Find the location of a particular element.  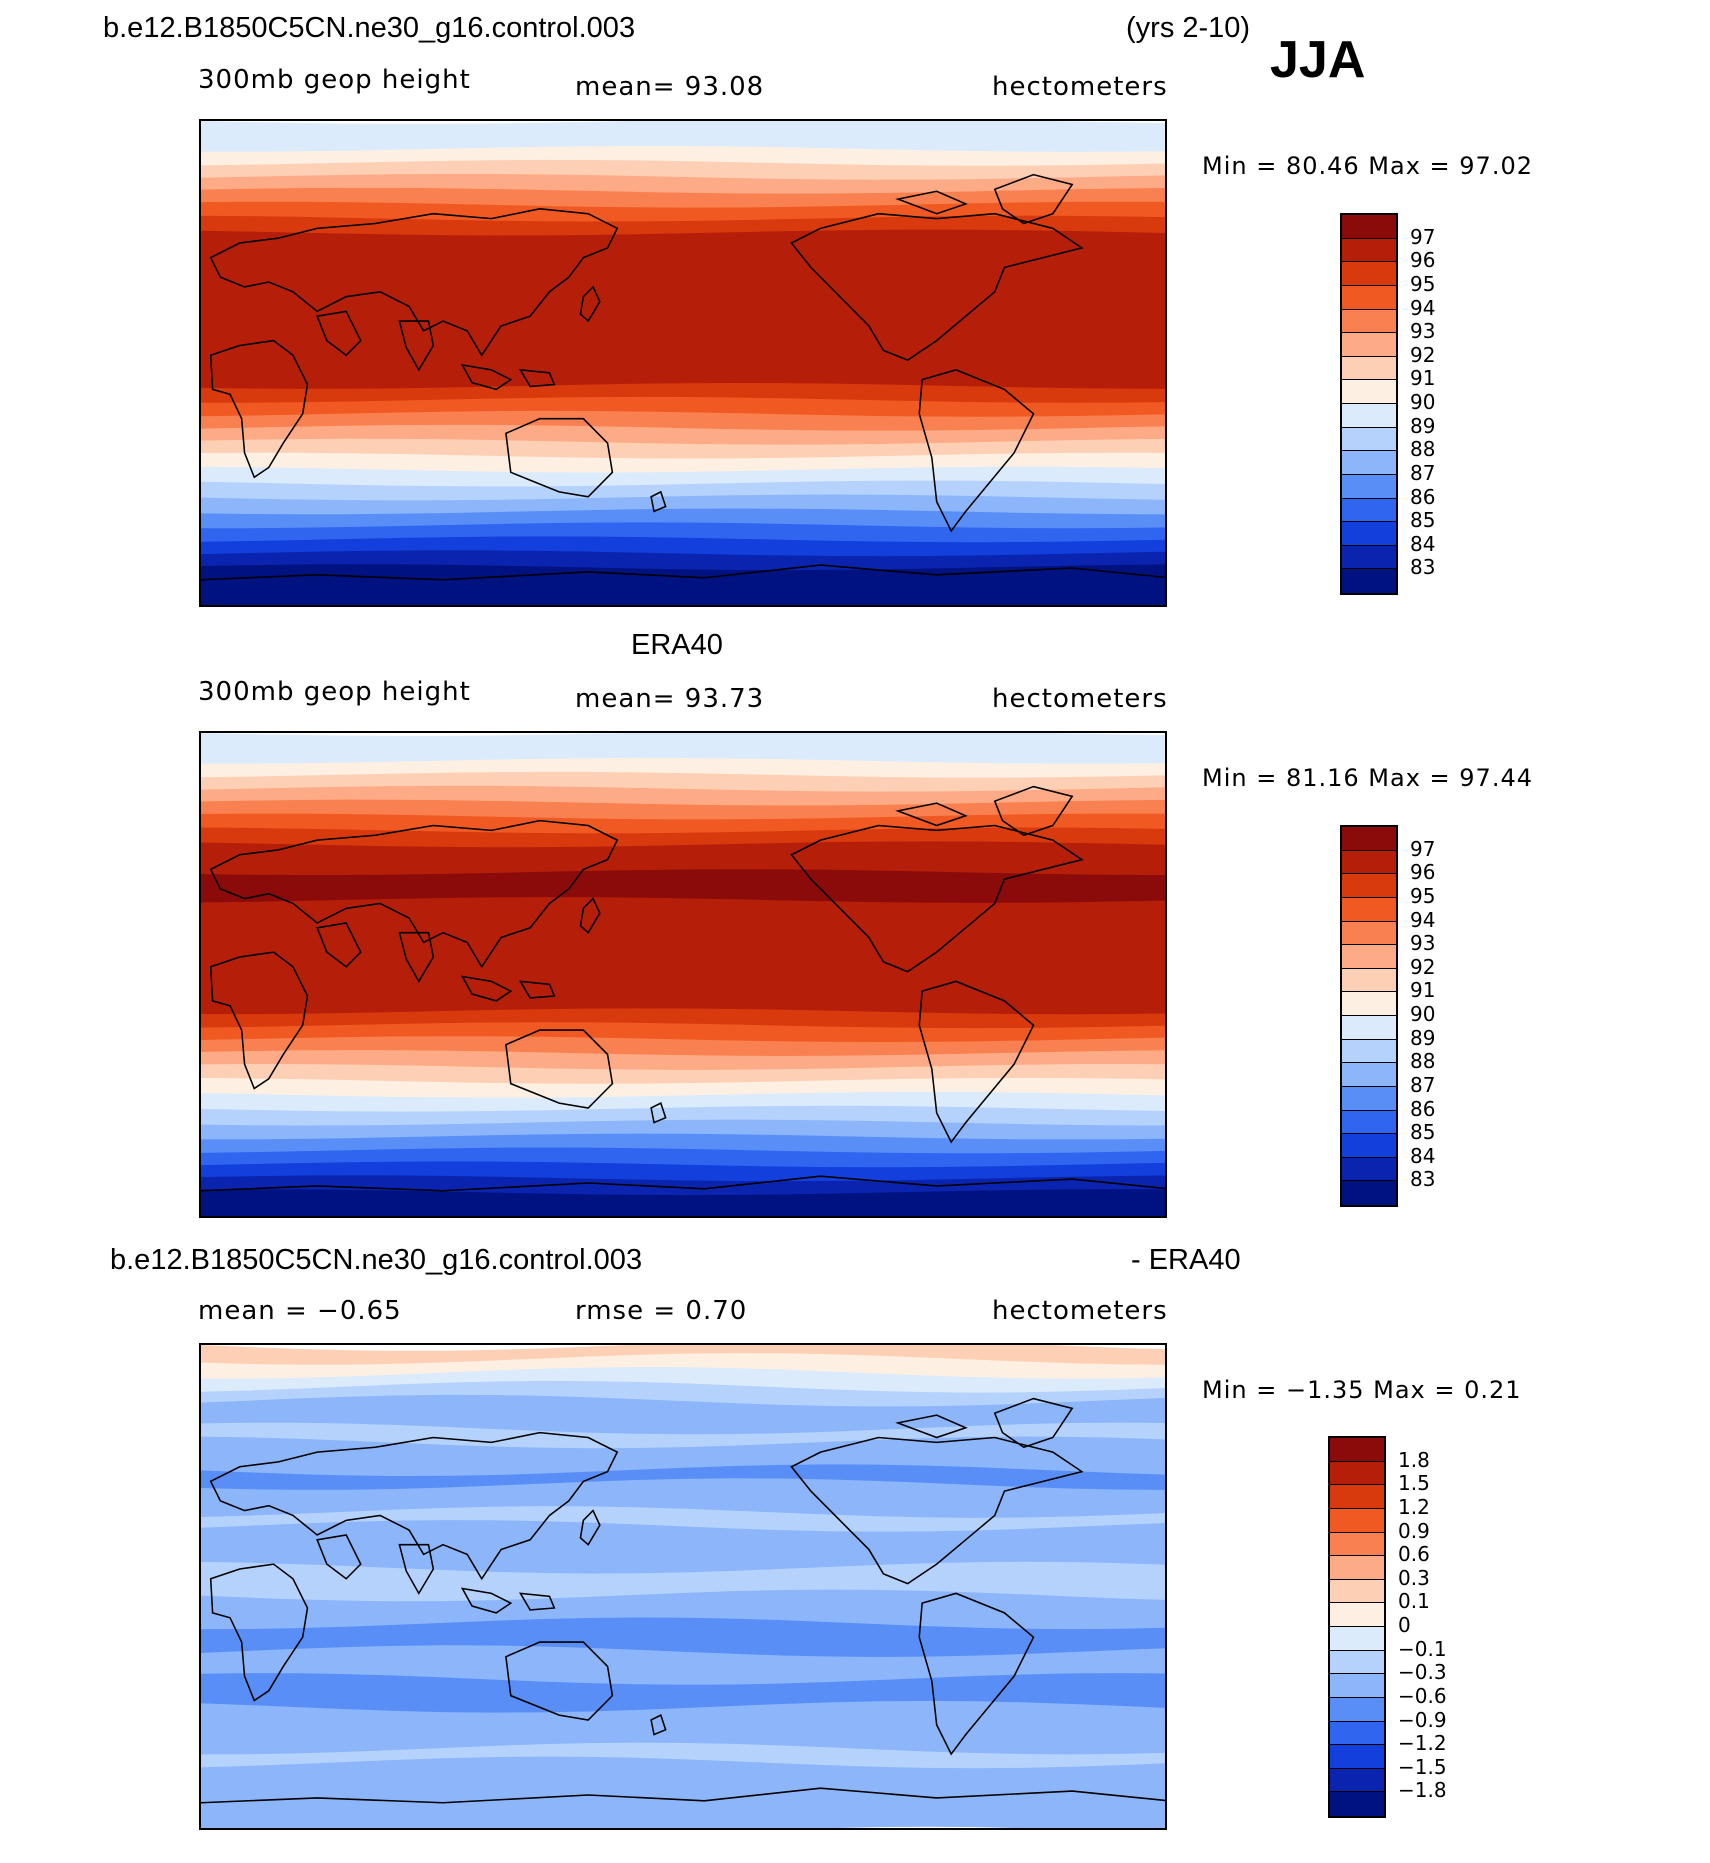

colorbar-label: 1.2 is located at coordinates (1414, 1506).